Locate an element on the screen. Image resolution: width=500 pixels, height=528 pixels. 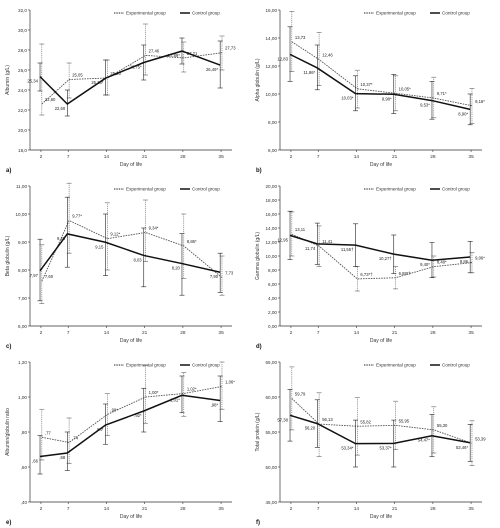
data-label: 25,34 is located at coordinates (32, 81).